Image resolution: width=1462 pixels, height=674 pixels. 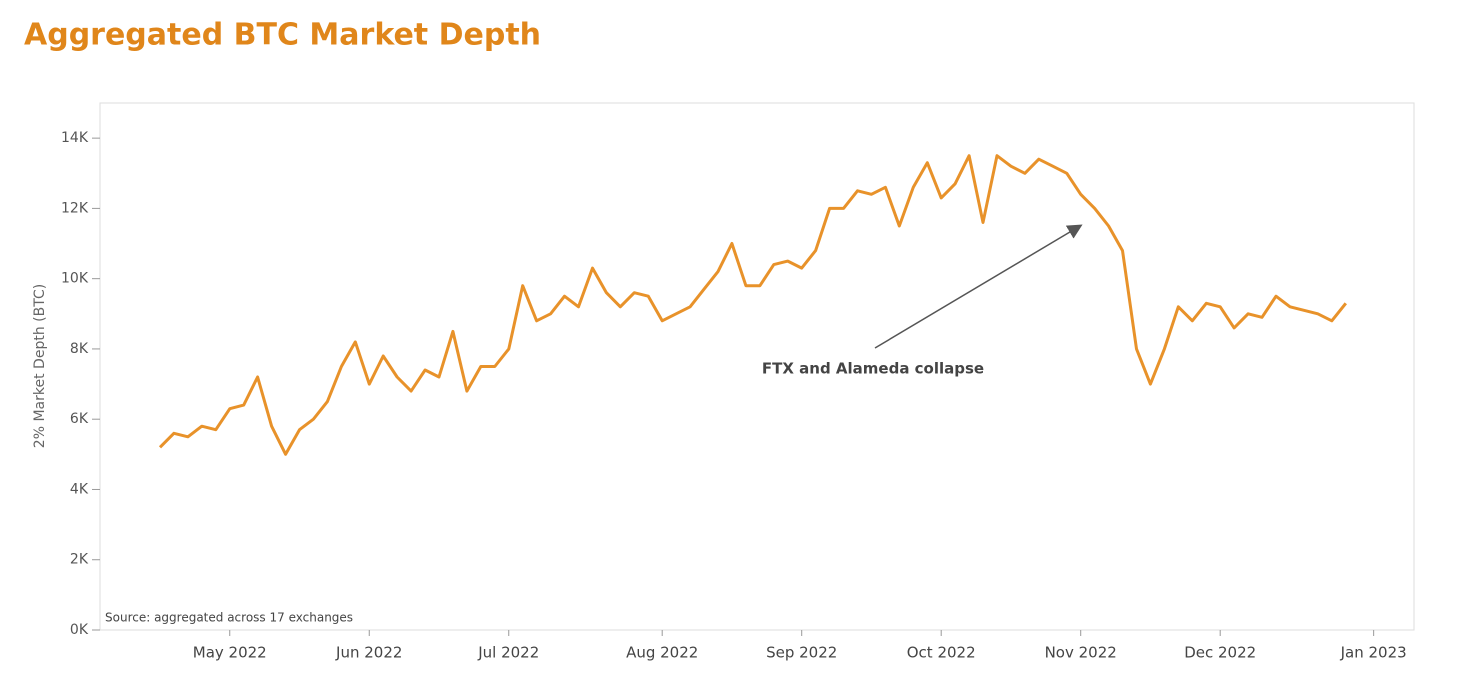 What do you see at coordinates (368, 653) in the screenshot?
I see `x-tick-label: Jun 2022` at bounding box center [368, 653].